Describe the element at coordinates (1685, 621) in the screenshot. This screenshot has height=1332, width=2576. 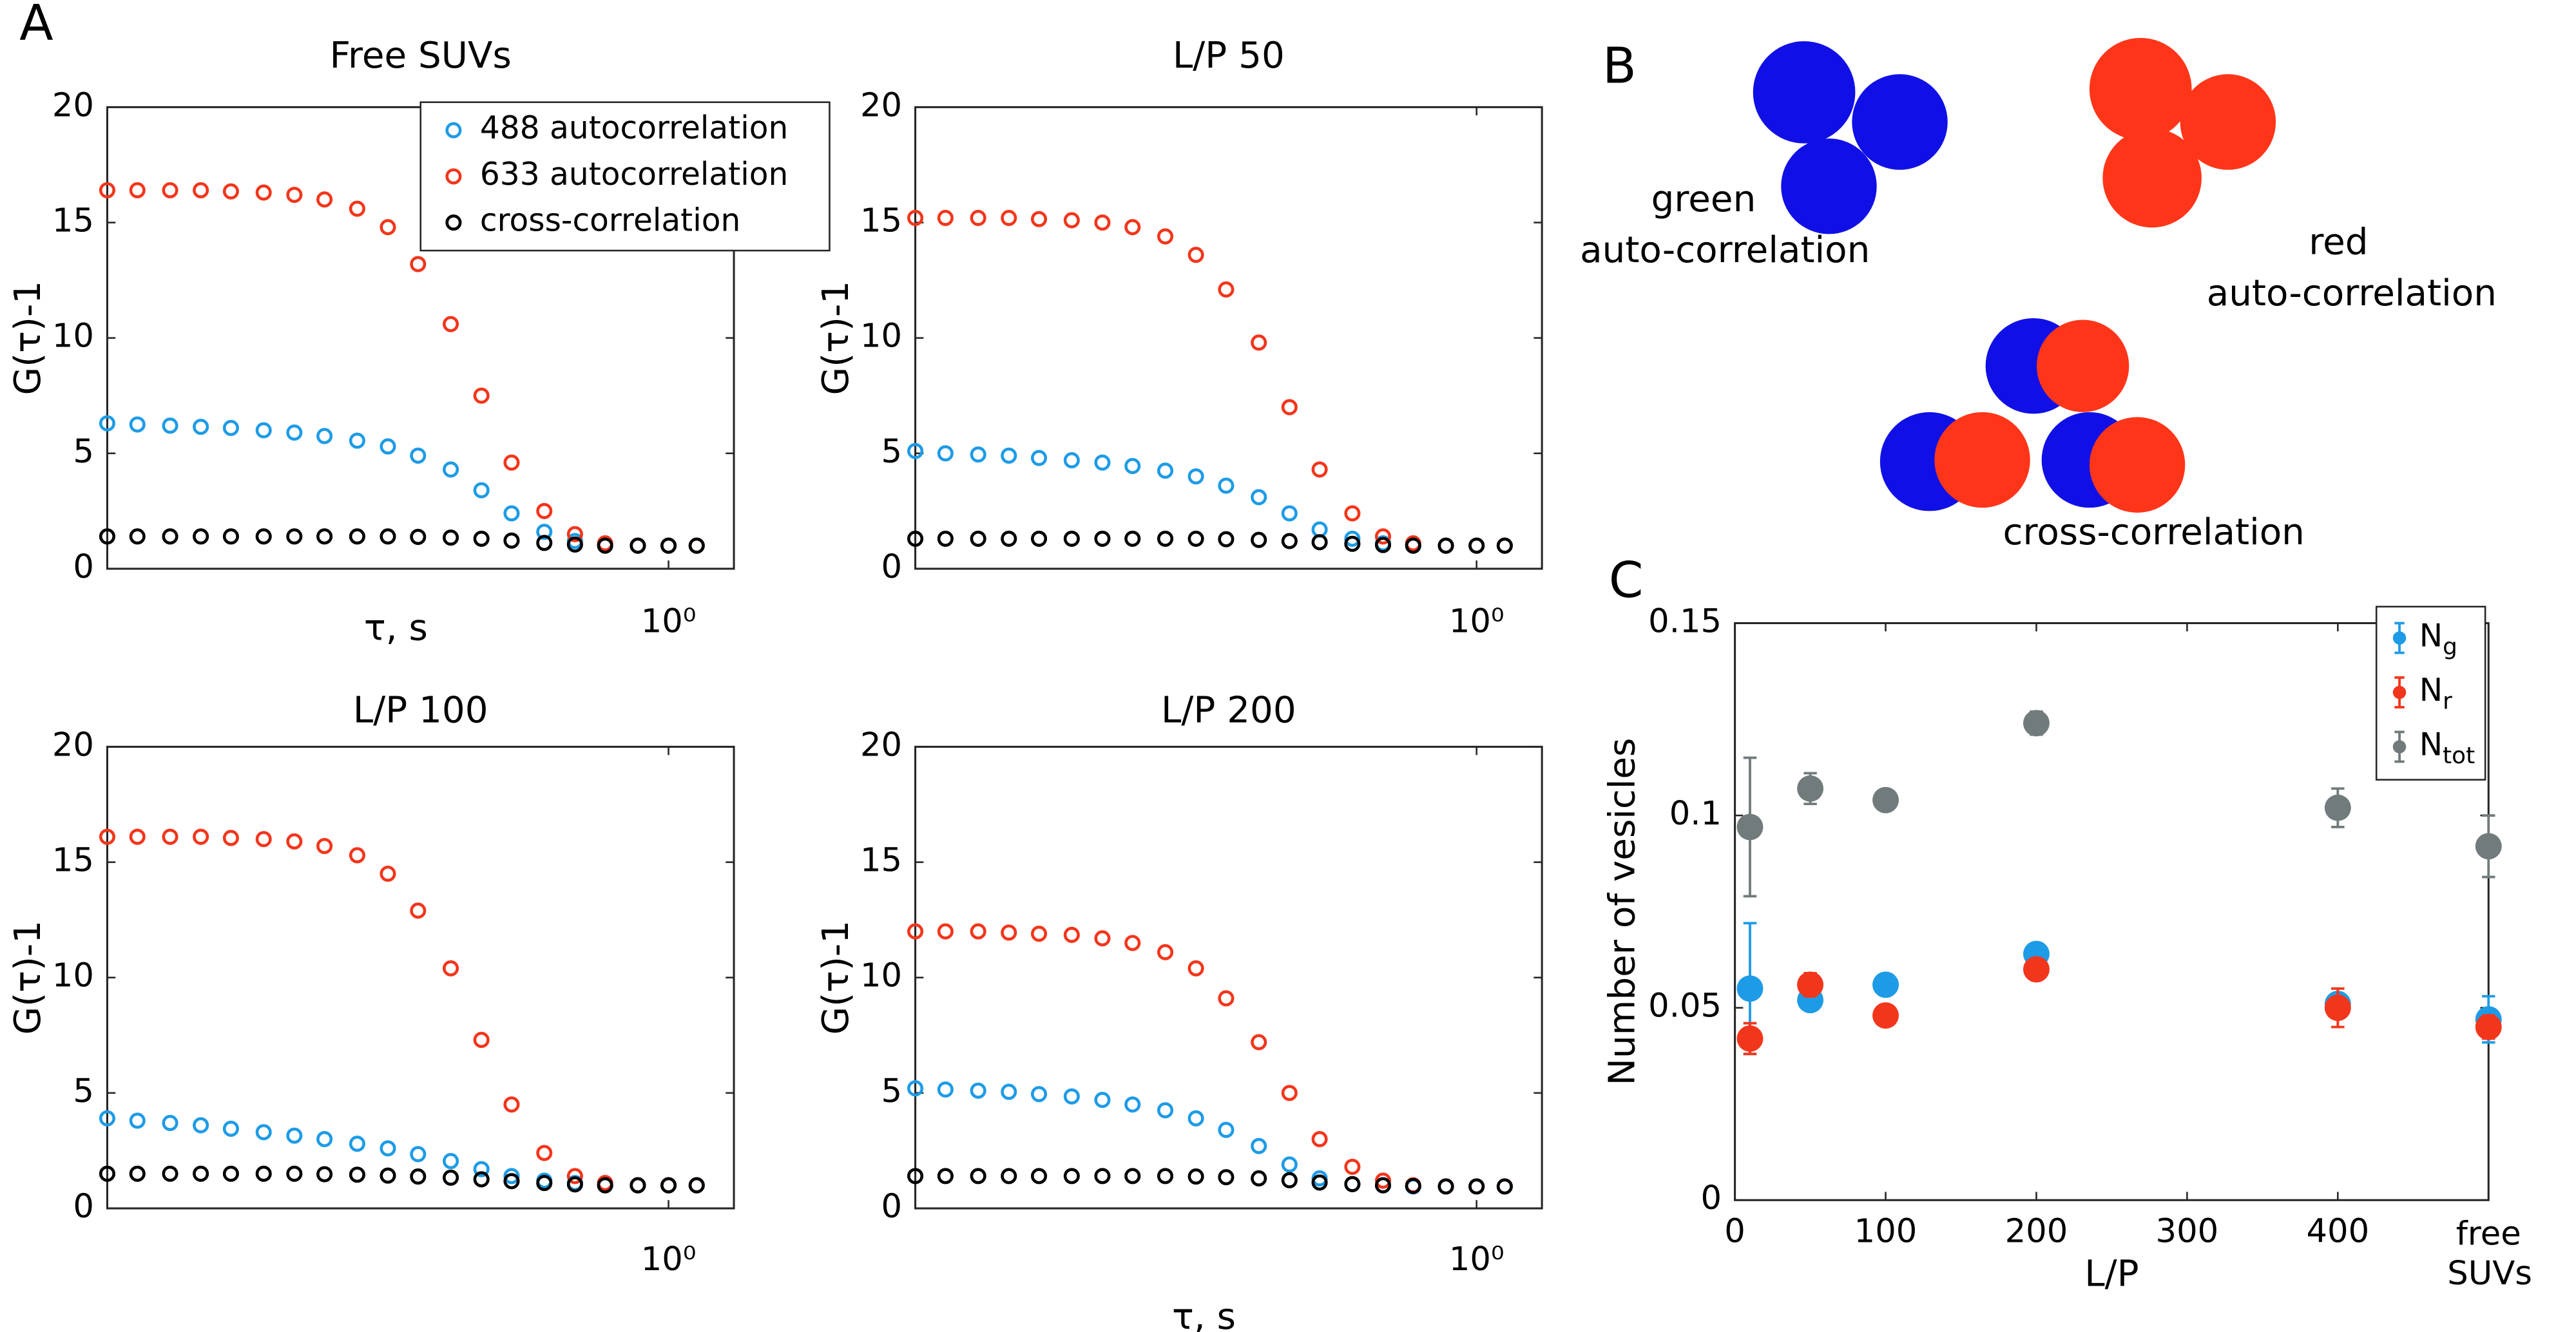
I see `y-tick-label: 0.15` at that location.